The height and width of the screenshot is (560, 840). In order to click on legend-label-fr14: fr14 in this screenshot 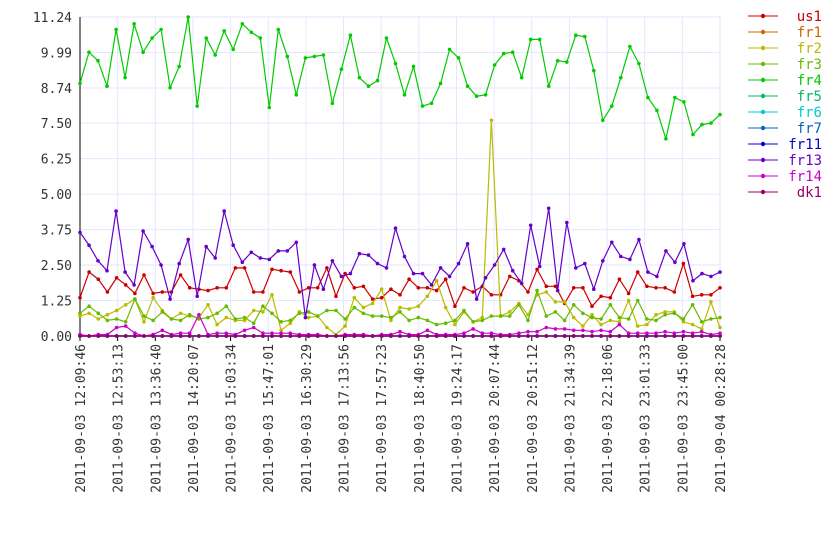, I will do `click(805, 177)`.